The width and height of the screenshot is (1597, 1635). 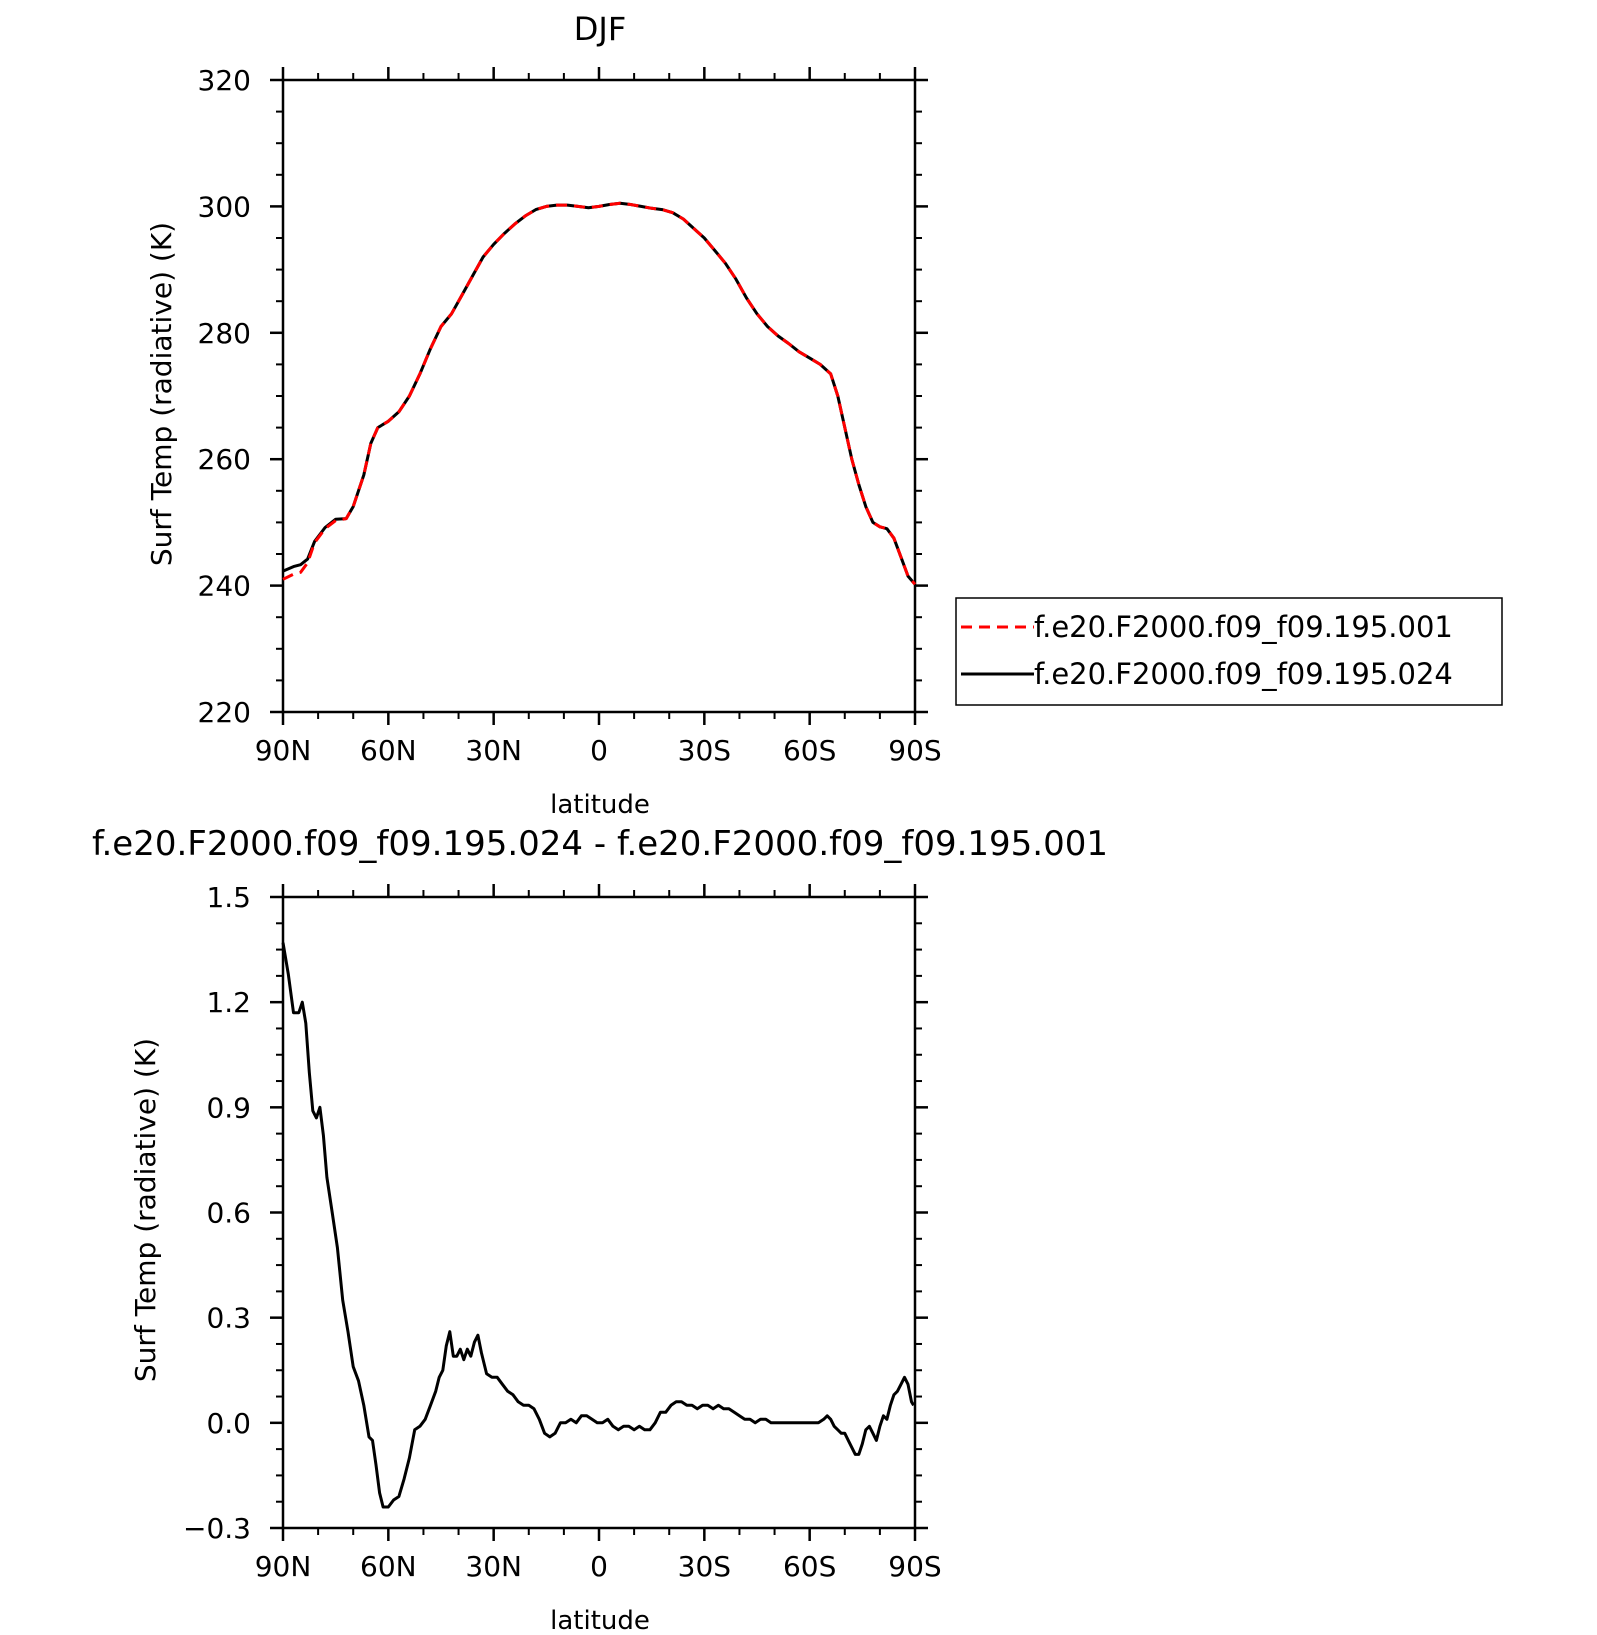 What do you see at coordinates (1243, 627) in the screenshot?
I see `legend-entry-001: f.e20.F2000.f09_f09.195.001` at bounding box center [1243, 627].